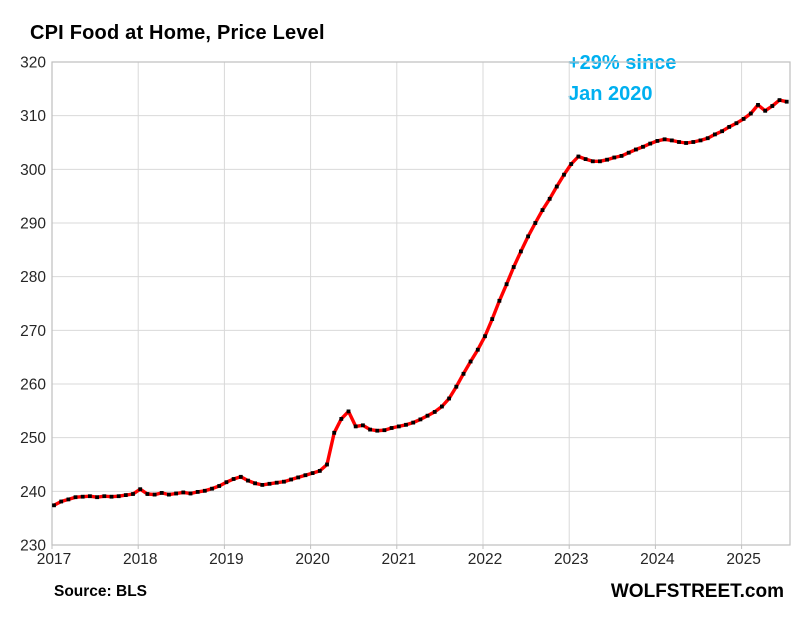 Image resolution: width=800 pixels, height=621 pixels. Describe the element at coordinates (33, 116) in the screenshot. I see `y-axis-label: 310` at that location.